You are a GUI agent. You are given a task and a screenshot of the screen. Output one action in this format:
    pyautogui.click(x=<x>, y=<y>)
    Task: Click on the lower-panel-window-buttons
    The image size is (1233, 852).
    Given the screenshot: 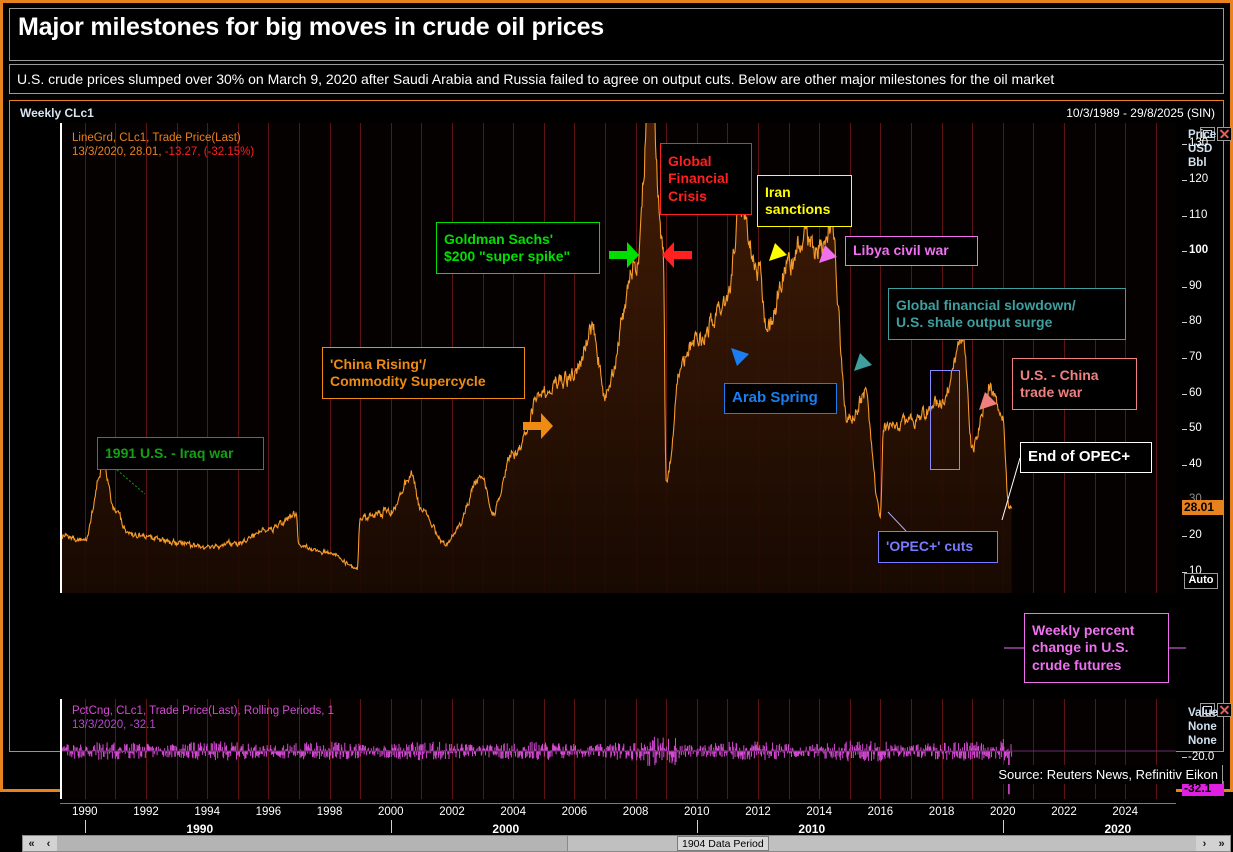 What is the action you would take?
    pyautogui.click(x=1216, y=710)
    